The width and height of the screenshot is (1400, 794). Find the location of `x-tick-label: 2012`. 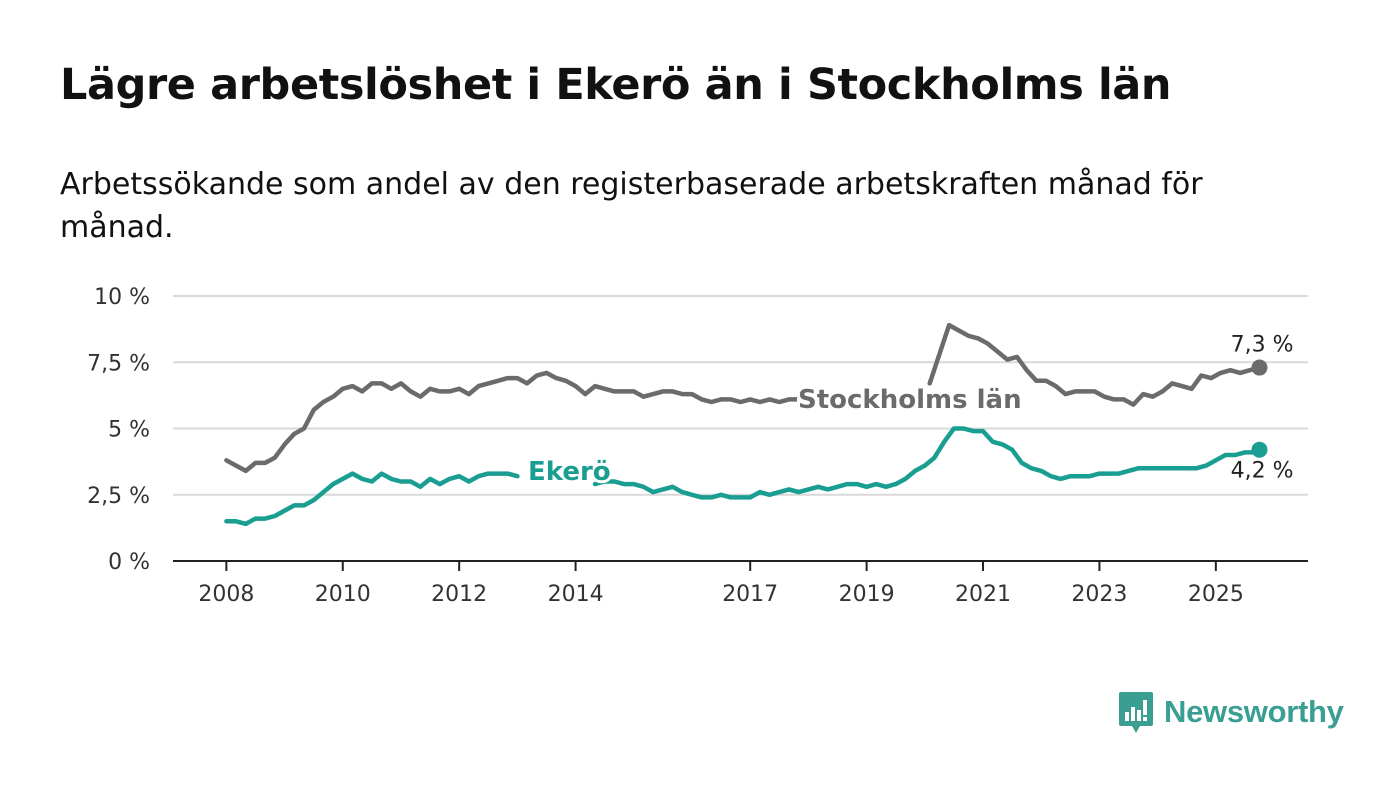

x-tick-label: 2012 is located at coordinates (459, 594).